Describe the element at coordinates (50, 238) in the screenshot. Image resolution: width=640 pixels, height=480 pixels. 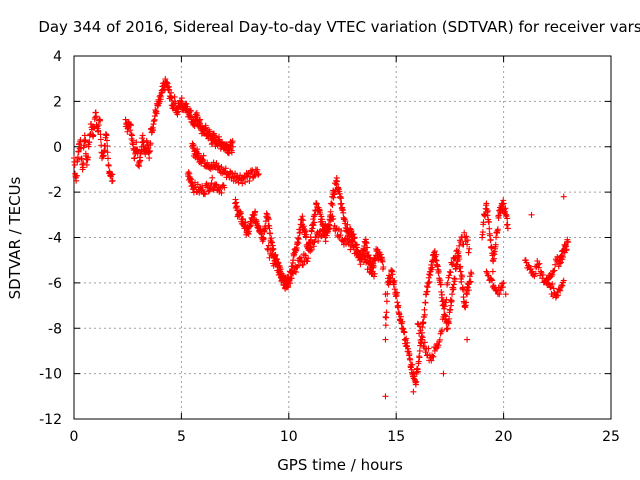
I see `y-tick-labels: -12 -10 -8 -6 -4 -2 0 2 4` at that location.